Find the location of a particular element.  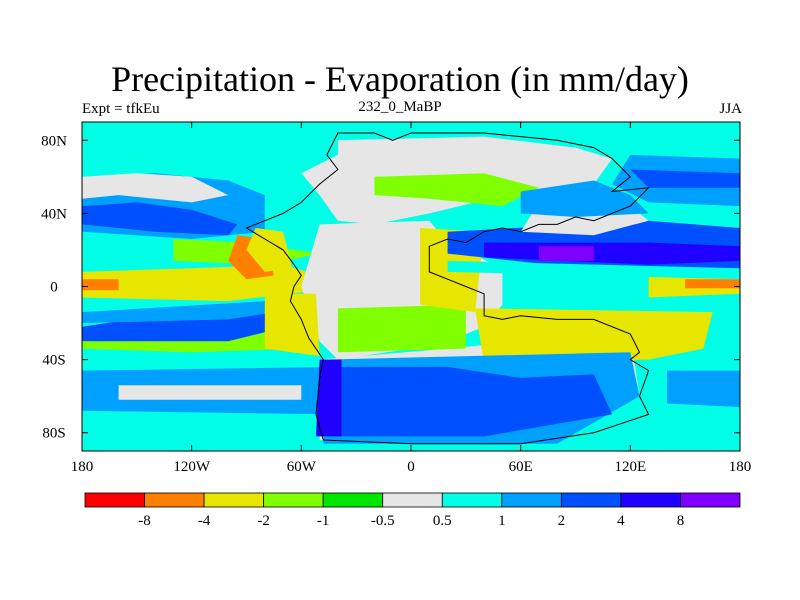

field-region-south-trop-light is located at coordinates (192, 312).